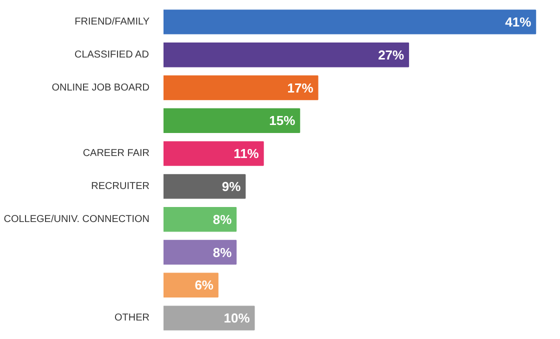  What do you see at coordinates (204, 285) in the screenshot?
I see `data-label: 6%` at bounding box center [204, 285].